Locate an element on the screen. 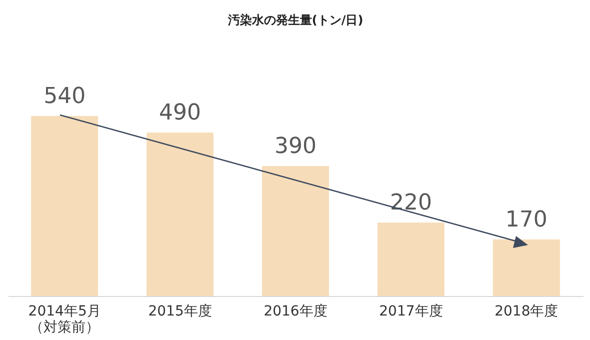  x-tick-label: 2015年度 is located at coordinates (180, 312).